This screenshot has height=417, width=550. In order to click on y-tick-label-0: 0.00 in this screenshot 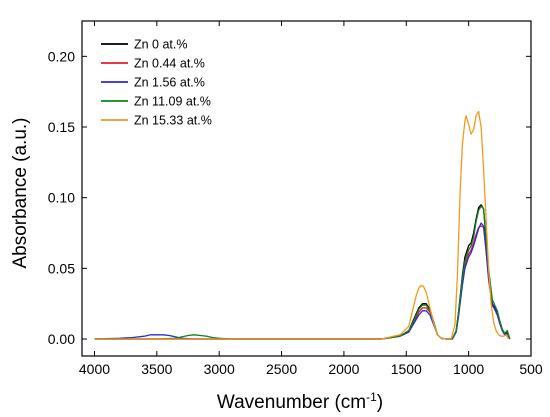, I will do `click(61, 339)`.